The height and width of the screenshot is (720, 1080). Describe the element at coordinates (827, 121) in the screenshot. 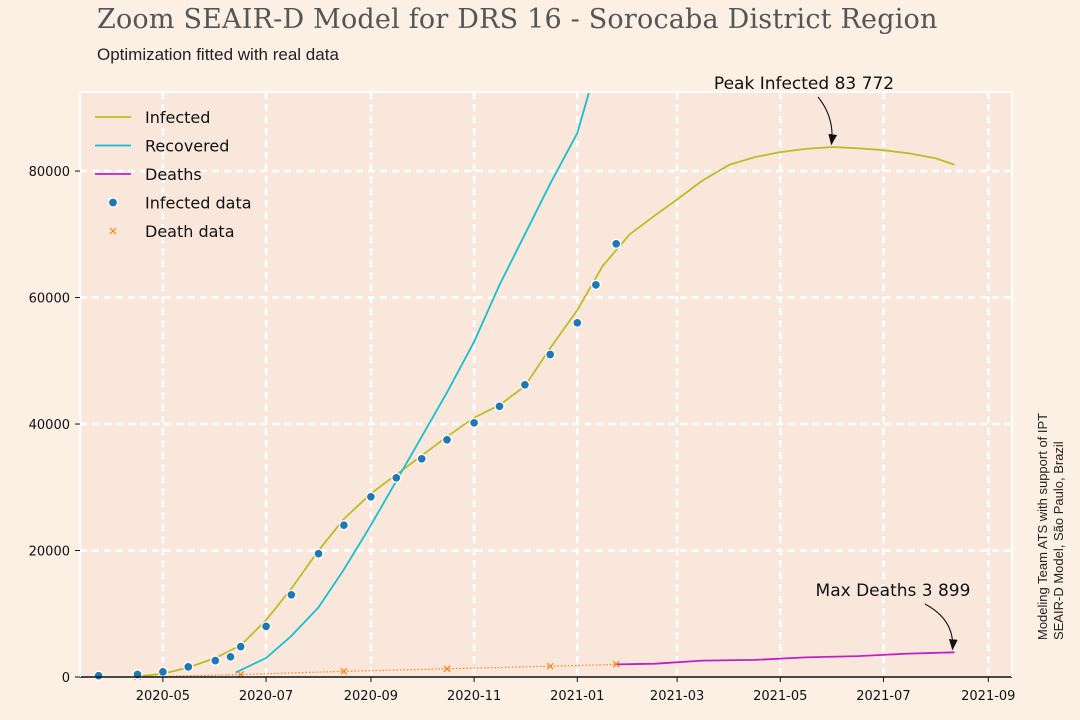

I see `annotation-peak-arrow` at that location.